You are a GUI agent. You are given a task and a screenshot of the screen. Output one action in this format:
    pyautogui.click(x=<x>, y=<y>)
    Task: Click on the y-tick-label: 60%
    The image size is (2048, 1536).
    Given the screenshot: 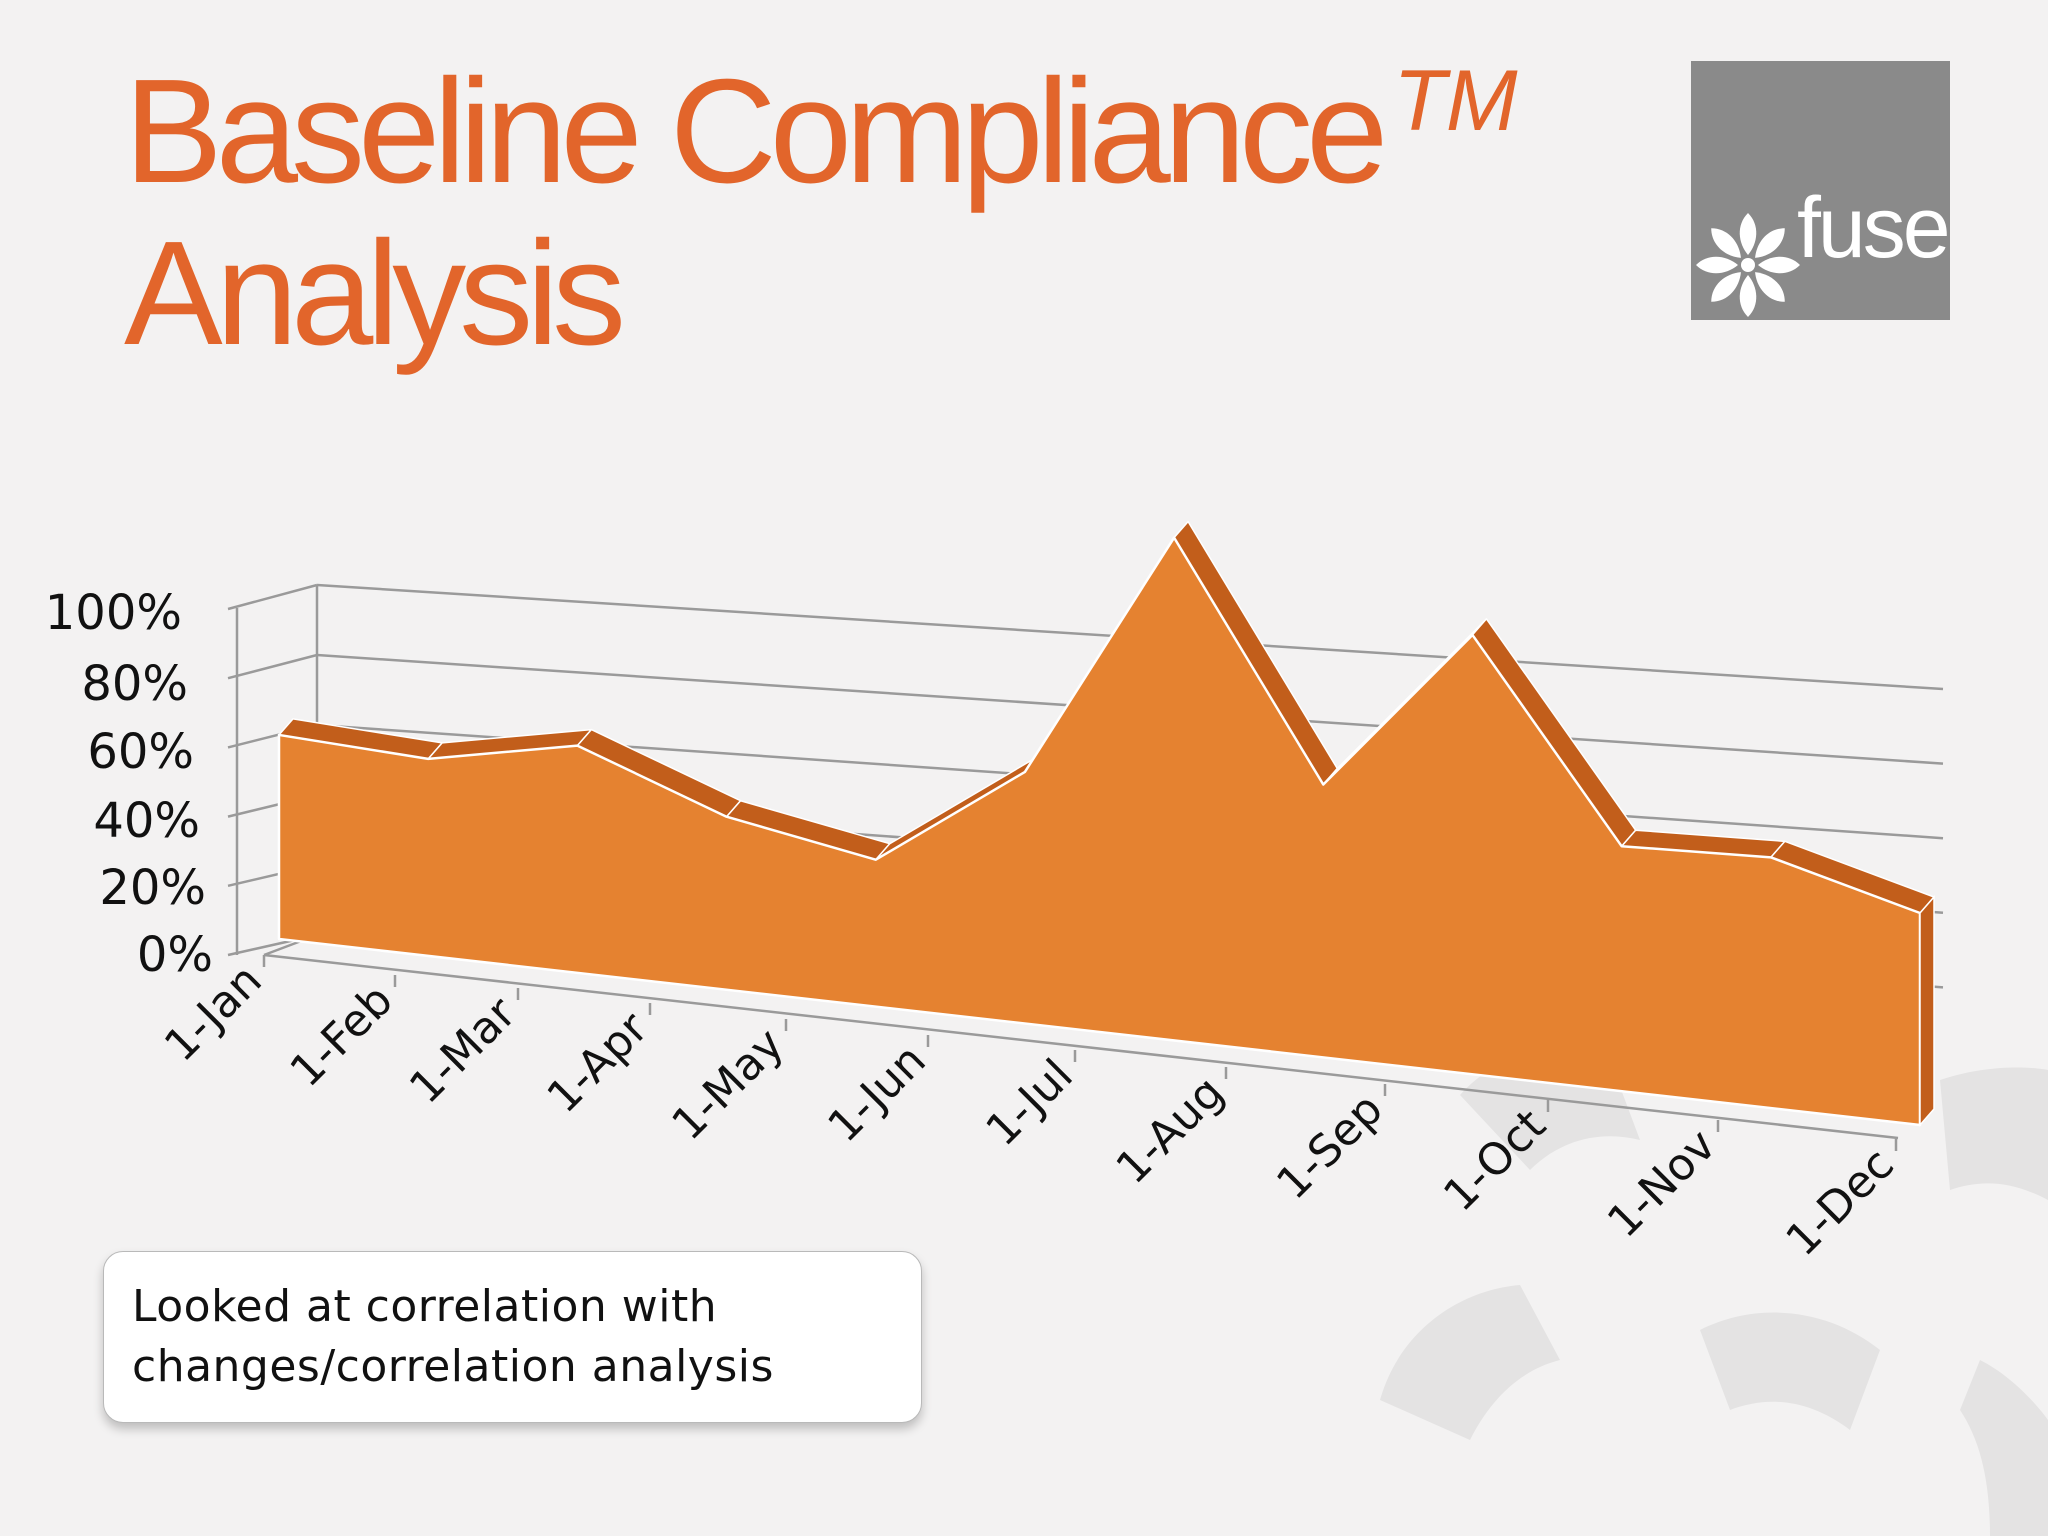 What is the action you would take?
    pyautogui.click(x=140, y=752)
    